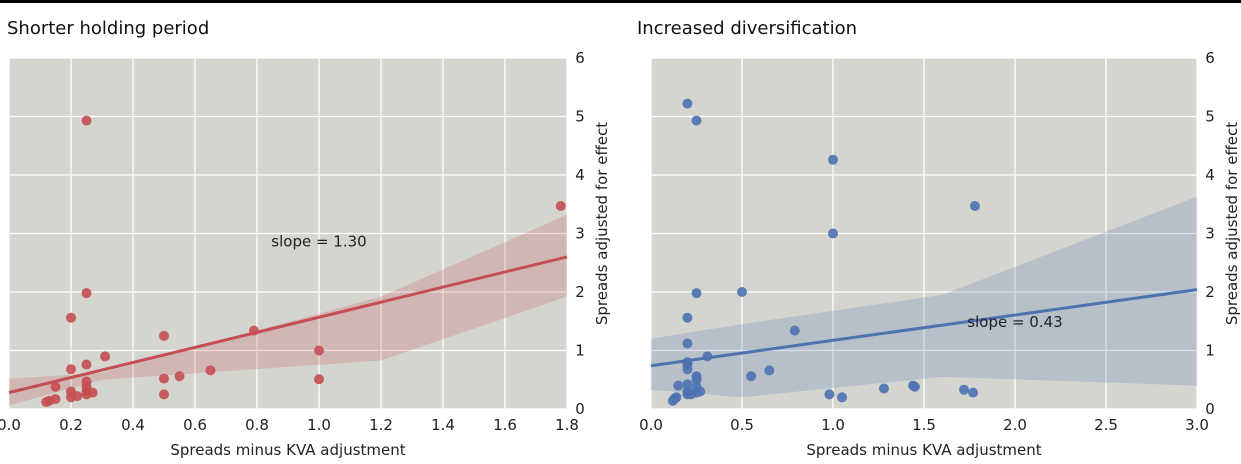  I want to click on x-tick-label: 1.8, so click(567, 425).